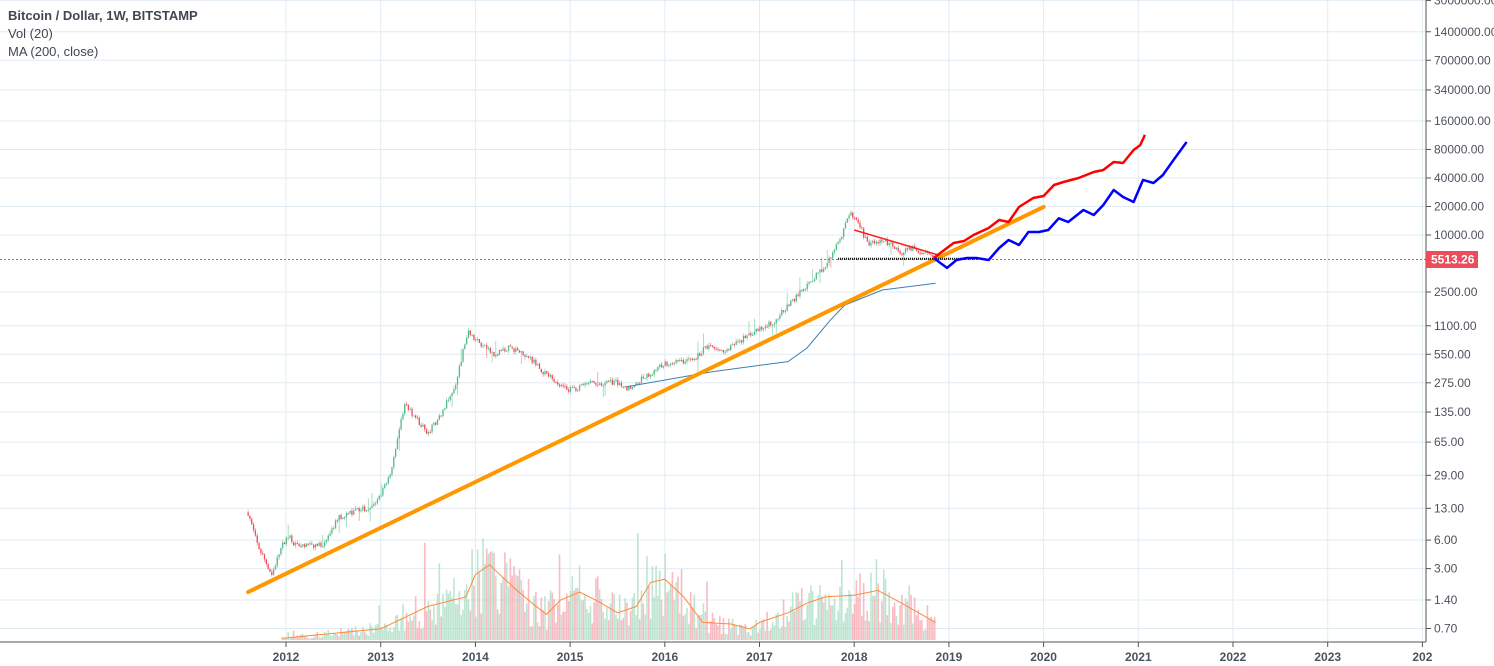 The height and width of the screenshot is (666, 1494). What do you see at coordinates (664, 657) in the screenshot?
I see `time-tick-label: 2016` at bounding box center [664, 657].